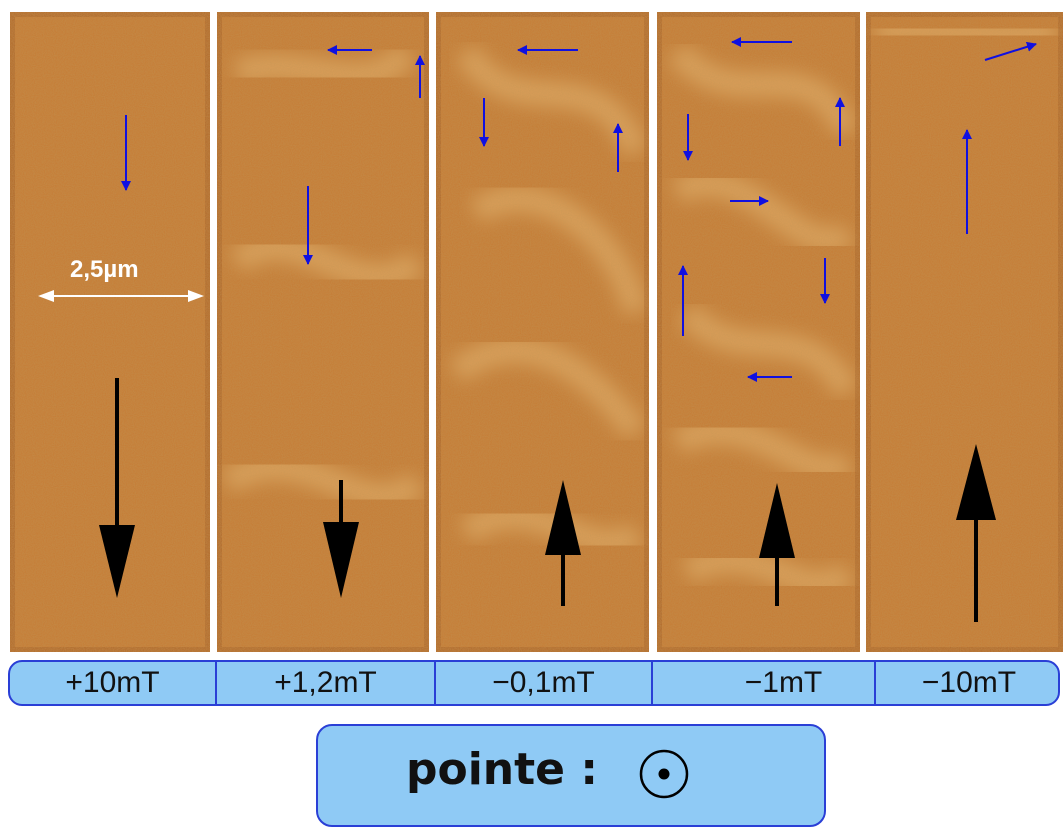 This screenshot has height=832, width=1063. I want to click on scale-bar-label: 2,5µm, so click(104, 269).